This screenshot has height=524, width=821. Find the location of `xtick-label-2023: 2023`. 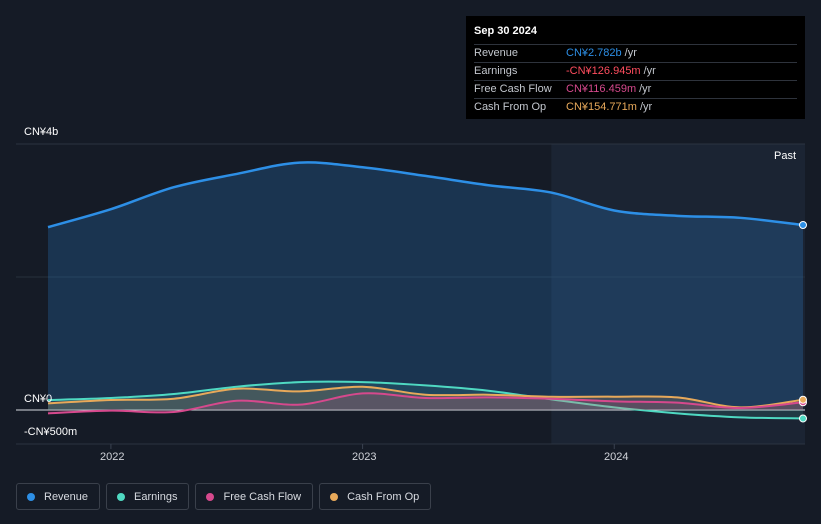

xtick-label-2023: 2023 is located at coordinates (364, 457).